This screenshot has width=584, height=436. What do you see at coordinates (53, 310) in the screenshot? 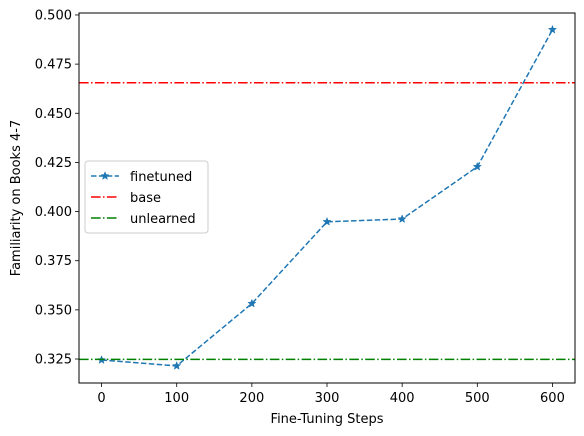
I see `y-tick-label: 0.350` at bounding box center [53, 310].